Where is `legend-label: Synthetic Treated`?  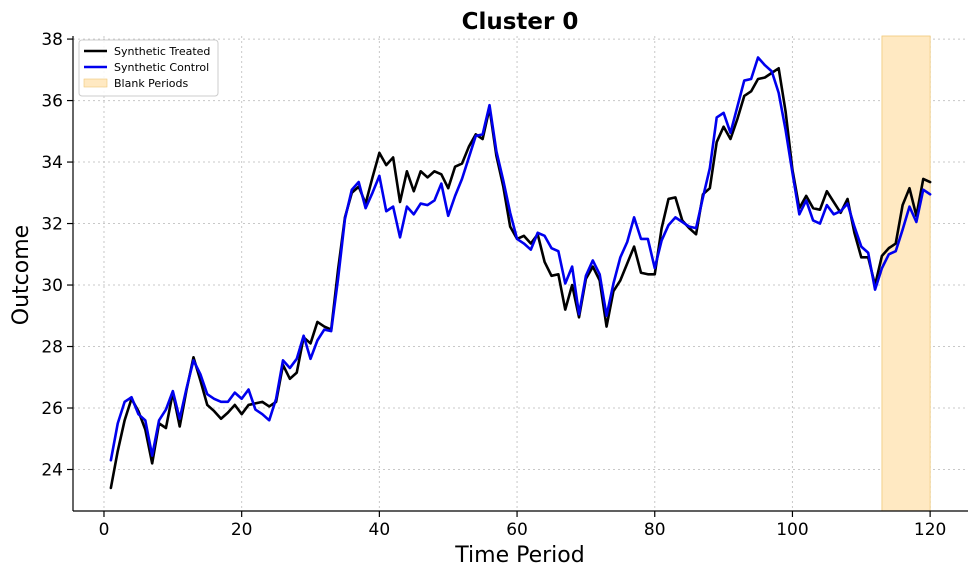
legend-label: Synthetic Treated is located at coordinates (162, 51).